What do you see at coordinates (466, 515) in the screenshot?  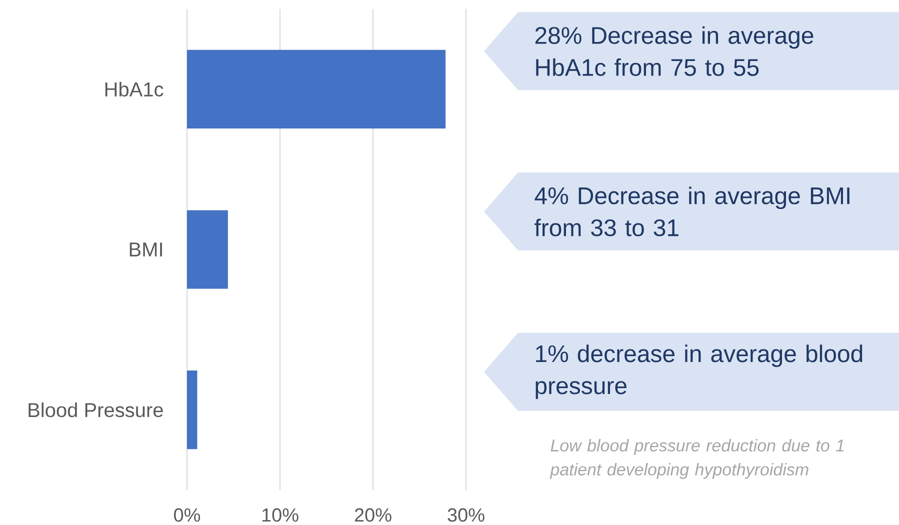 I see `x-tick-label: 30%` at bounding box center [466, 515].